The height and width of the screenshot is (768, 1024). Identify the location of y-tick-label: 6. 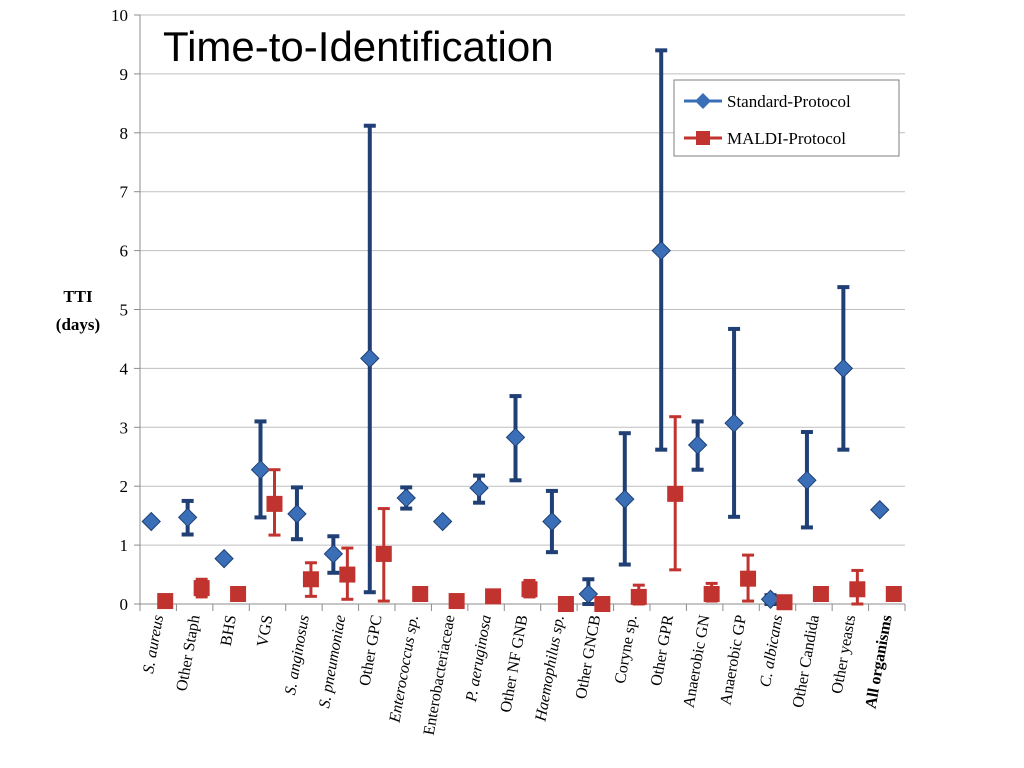
(124, 251).